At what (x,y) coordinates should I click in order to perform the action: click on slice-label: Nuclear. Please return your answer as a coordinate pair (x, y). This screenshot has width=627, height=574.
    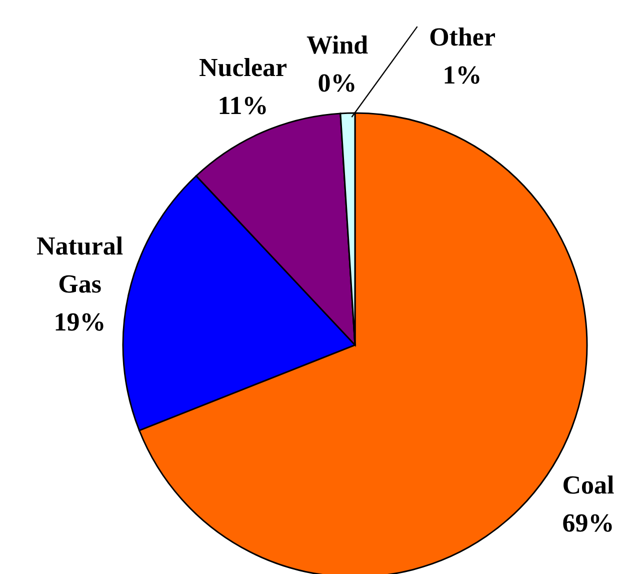
    Looking at the image, I should click on (243, 67).